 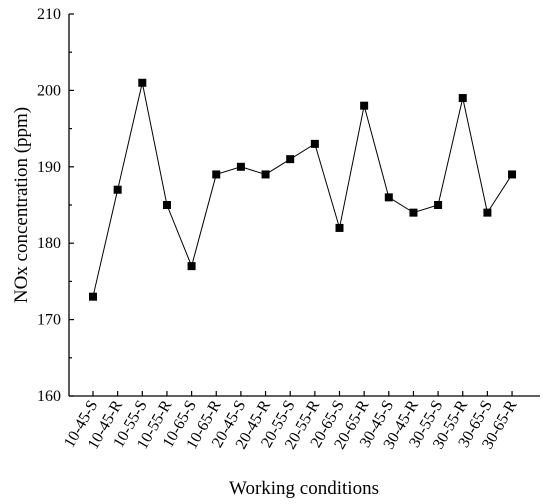 What do you see at coordinates (55, 205) in the screenshot?
I see `y-axis: 160 170 180 190 200 210` at bounding box center [55, 205].